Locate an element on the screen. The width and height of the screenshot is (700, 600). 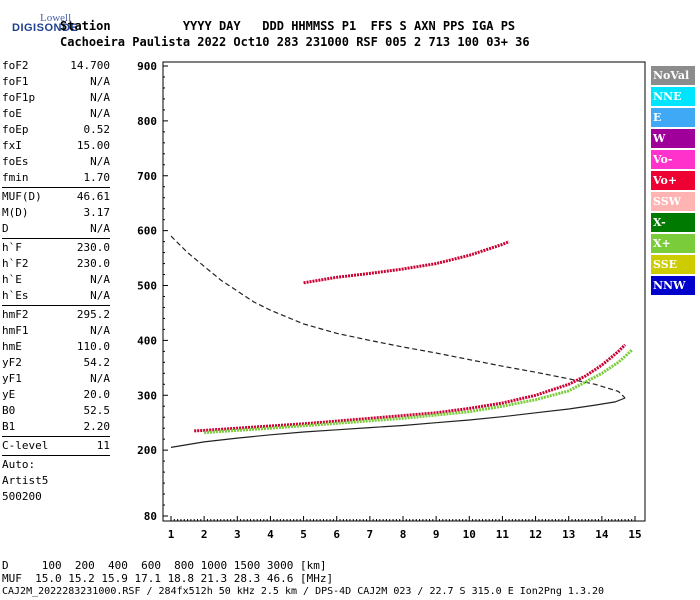
param-name: B1 is located at coordinates (9, 426).